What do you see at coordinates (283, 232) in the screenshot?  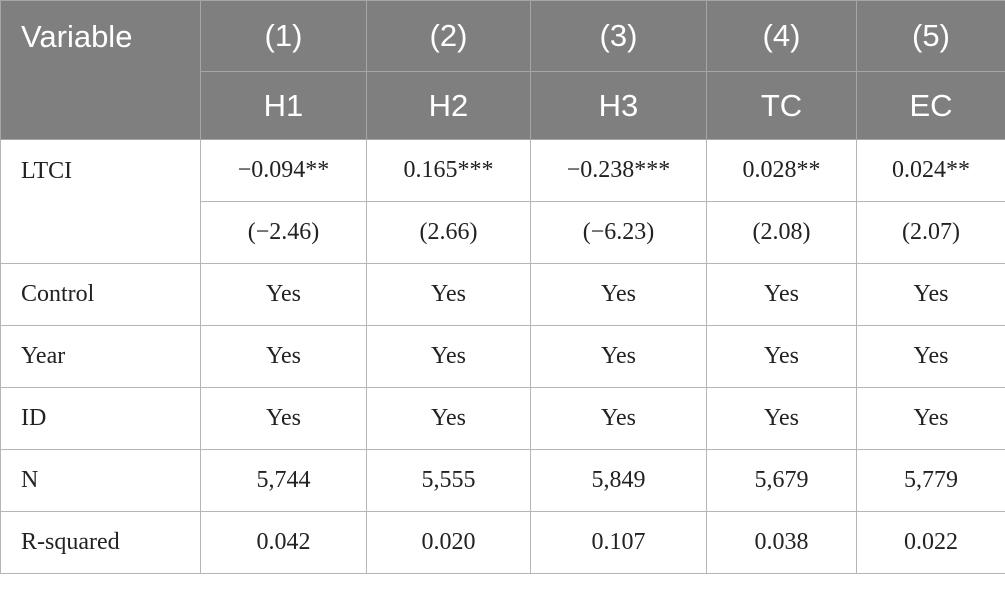 I see `table-cell: (−2.46)` at bounding box center [283, 232].